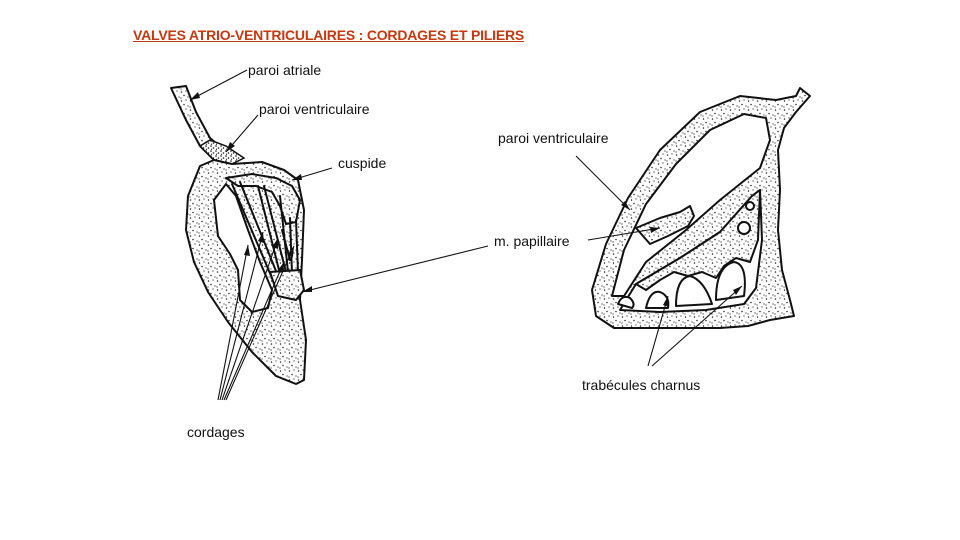 This screenshot has width=960, height=540. Describe the element at coordinates (265, 230) in the screenshot. I see `chordae-group` at that location.